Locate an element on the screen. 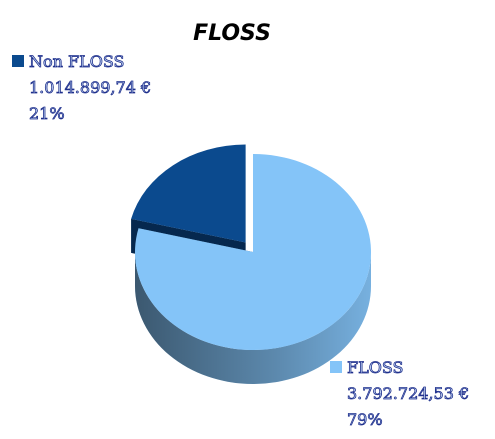 Image resolution: width=495 pixels, height=439 pixels. slice-side-shade is located at coordinates (253, 318).